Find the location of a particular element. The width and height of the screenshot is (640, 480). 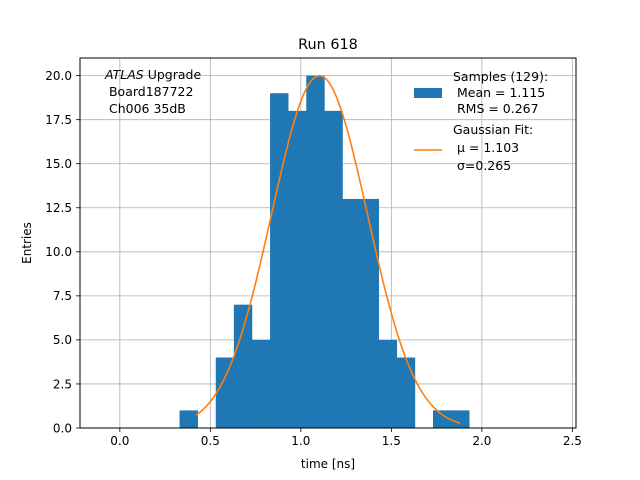

annotation-channel: Ch006 35dB is located at coordinates (145, 108).